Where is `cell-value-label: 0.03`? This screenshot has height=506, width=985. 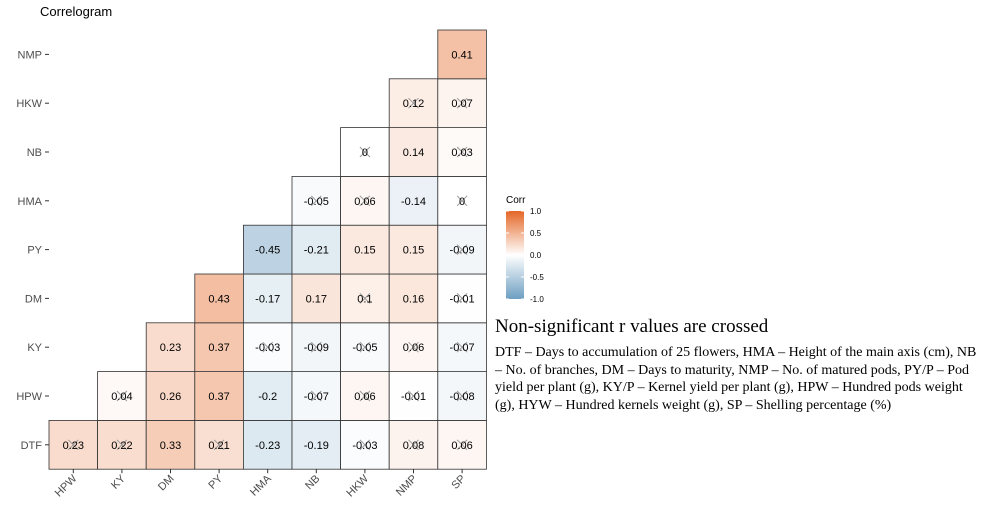 cell-value-label: 0.03 is located at coordinates (461, 153).